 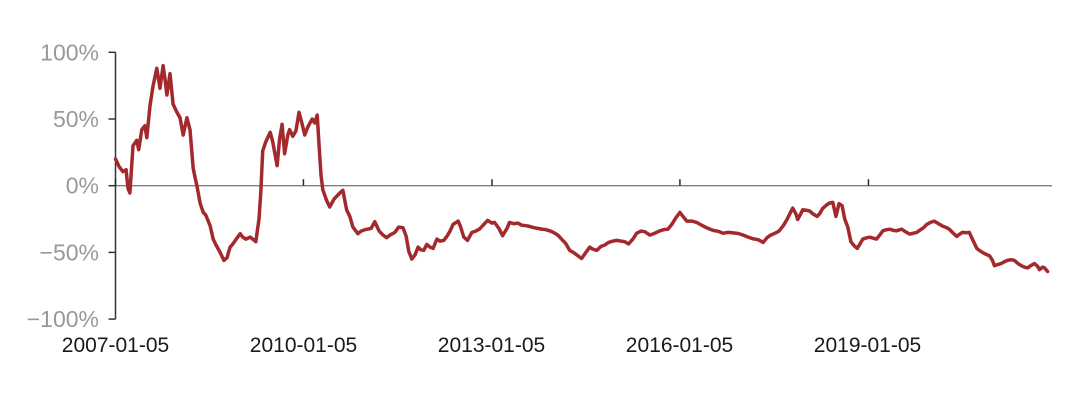 I want to click on x-axis-tick-label: 2016-01-05, so click(x=679, y=345).